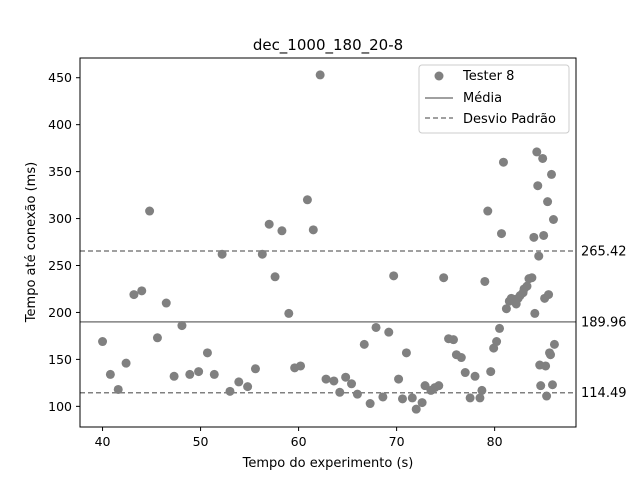  What do you see at coordinates (60, 359) in the screenshot?
I see `y-tick-label: 150` at bounding box center [60, 359].